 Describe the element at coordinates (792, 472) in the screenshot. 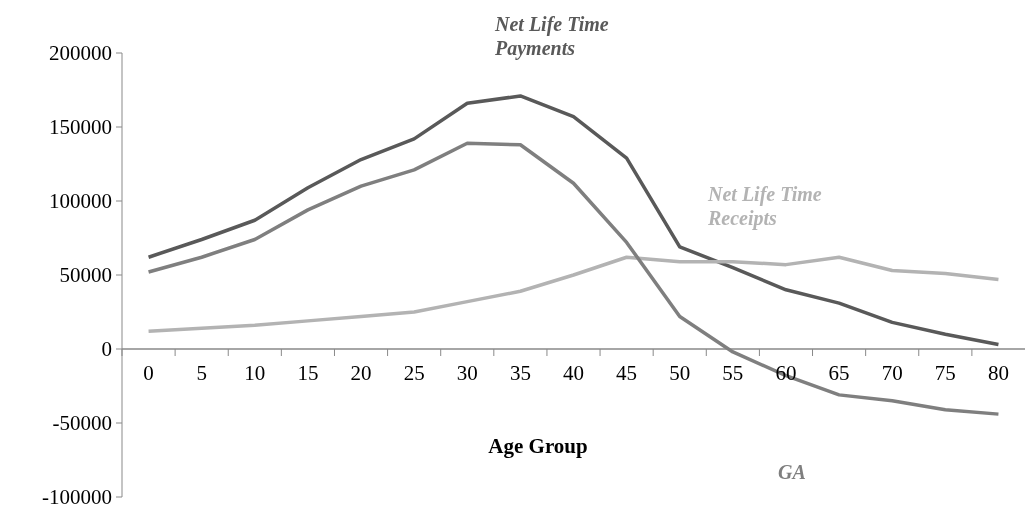

I see `text: GA` at that location.